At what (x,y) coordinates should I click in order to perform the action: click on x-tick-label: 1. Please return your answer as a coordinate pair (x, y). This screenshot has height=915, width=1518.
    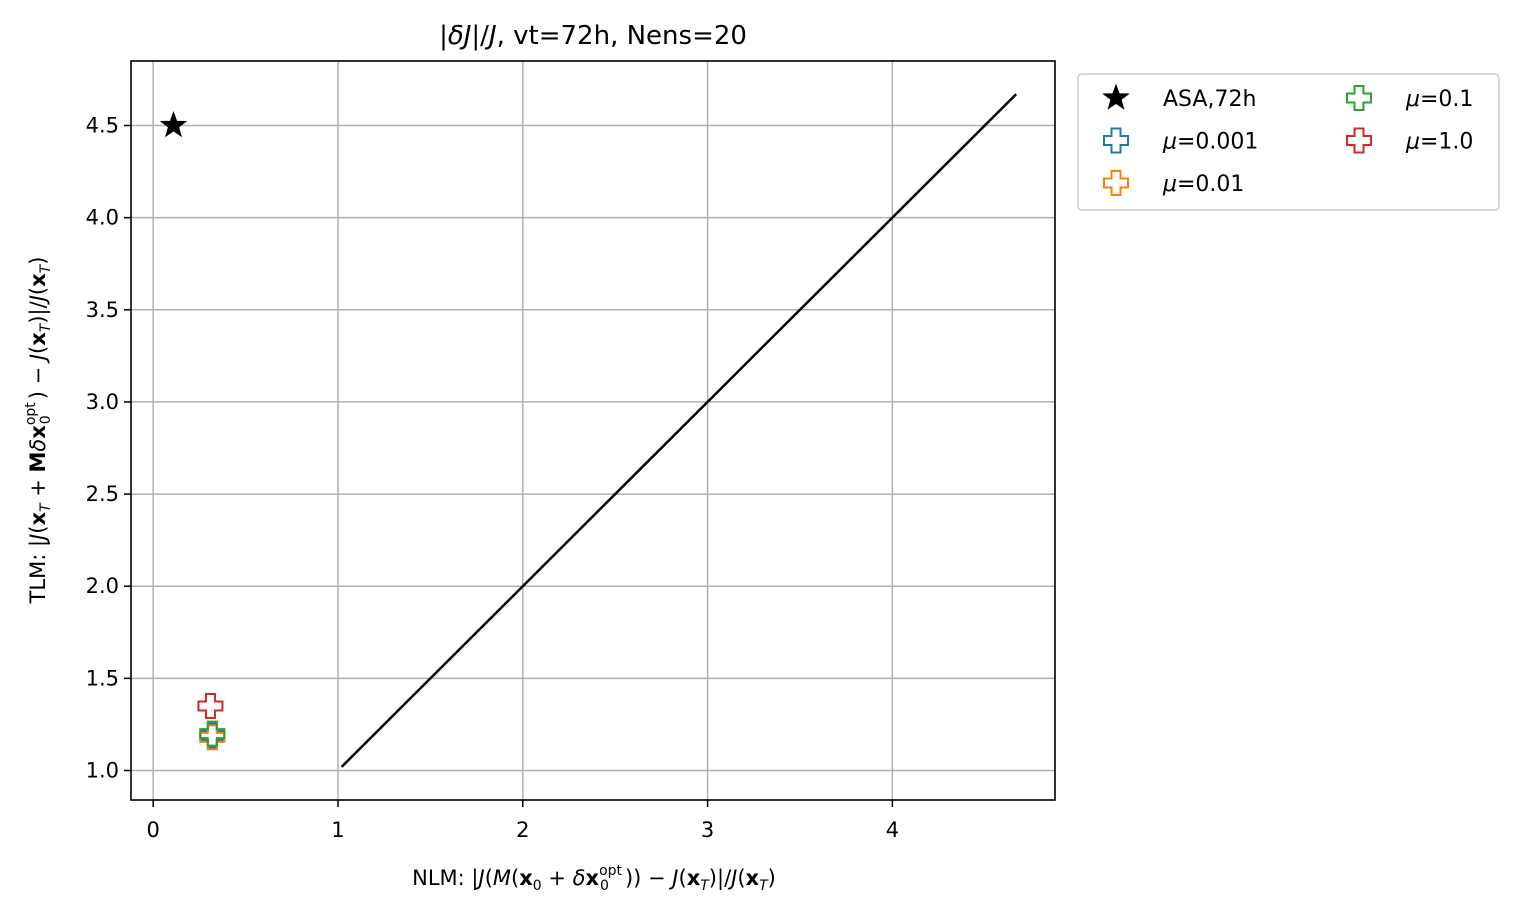
    Looking at the image, I should click on (337, 830).